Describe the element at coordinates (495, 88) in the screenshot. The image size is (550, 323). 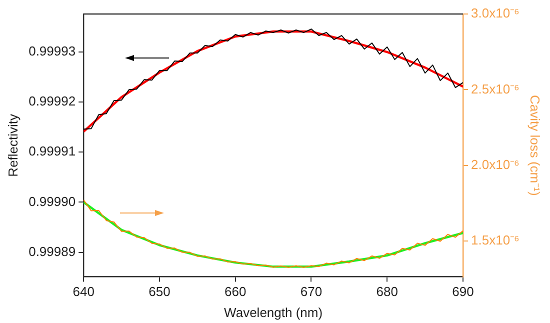
I see `y2-tick-label: 2.5x10⁻⁶` at that location.